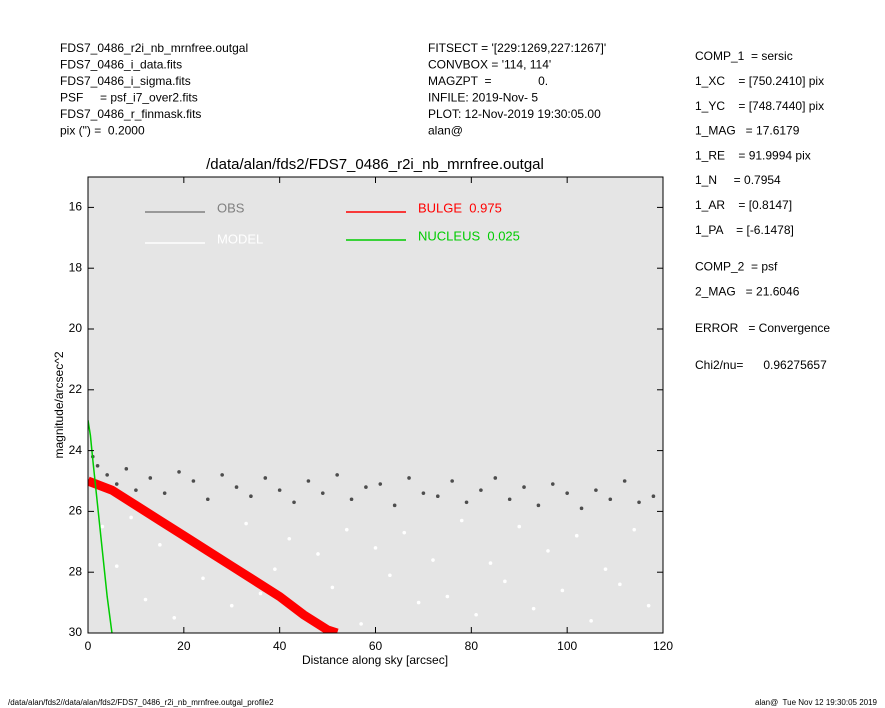 This screenshot has width=885, height=708. Describe the element at coordinates (76, 450) in the screenshot. I see `y-tick-label: 24` at that location.